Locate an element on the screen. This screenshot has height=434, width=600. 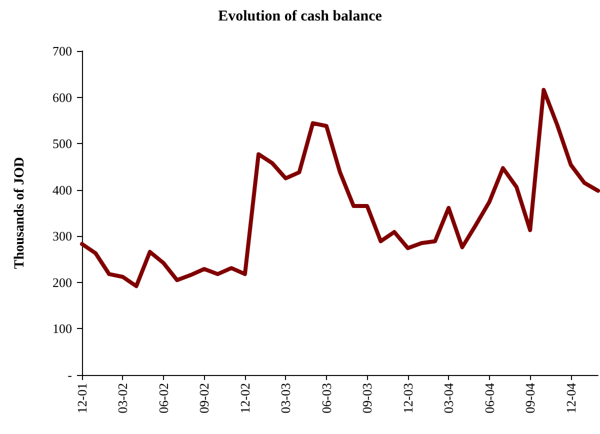
y-tick-label: 400 is located at coordinates (62, 190).